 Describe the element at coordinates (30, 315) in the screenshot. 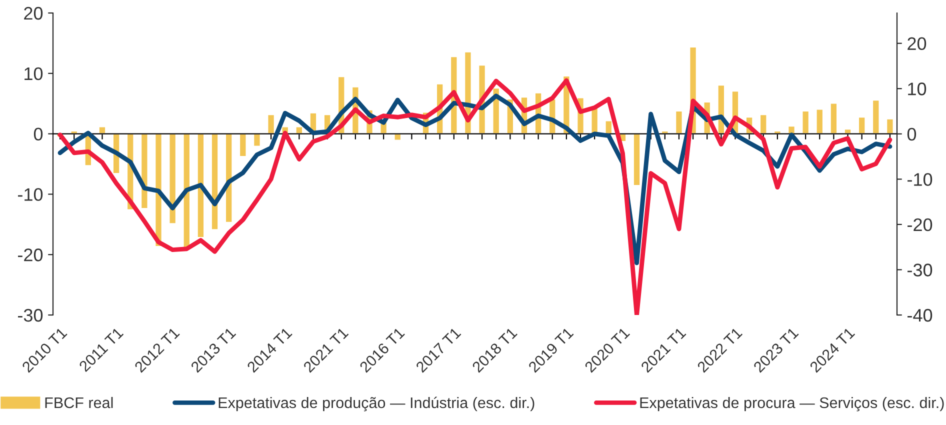

I see `y-tick-label: -30` at that location.